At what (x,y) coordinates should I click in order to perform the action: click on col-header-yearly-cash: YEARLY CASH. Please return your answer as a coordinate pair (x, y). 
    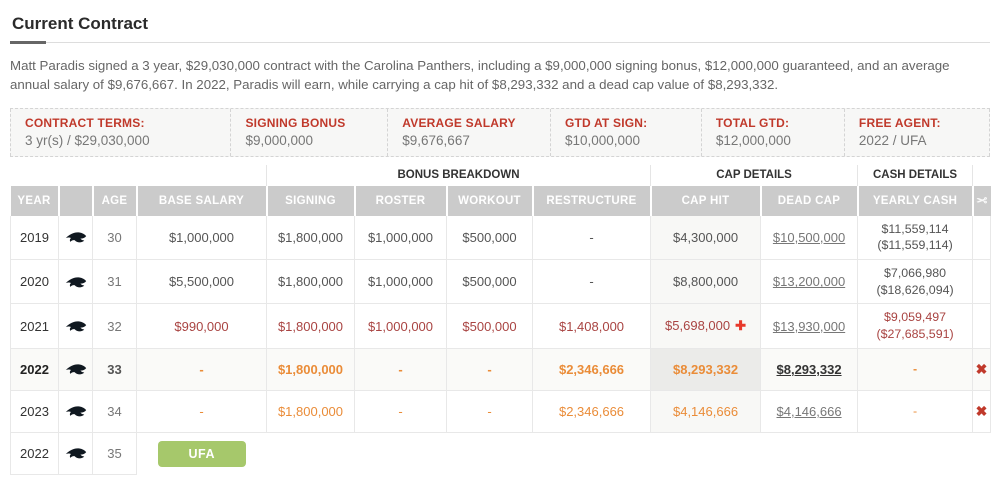
    Looking at the image, I should click on (915, 200).